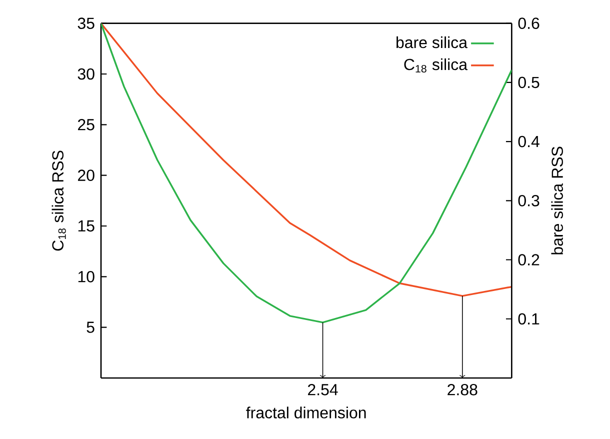 Image resolution: width=610 pixels, height=439 pixels. I want to click on y2-axis-title: bare silica RSS, so click(557, 200).